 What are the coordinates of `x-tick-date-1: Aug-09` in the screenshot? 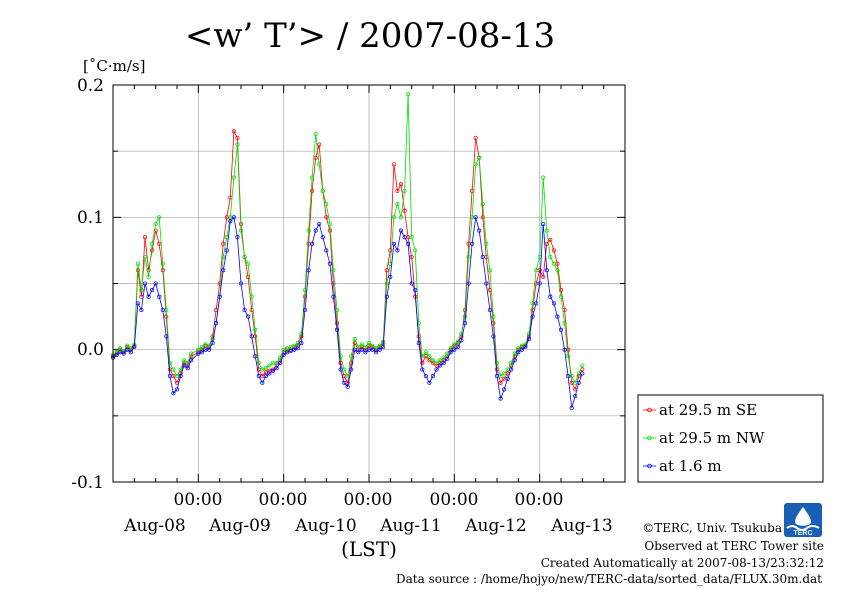 It's located at (239, 526).